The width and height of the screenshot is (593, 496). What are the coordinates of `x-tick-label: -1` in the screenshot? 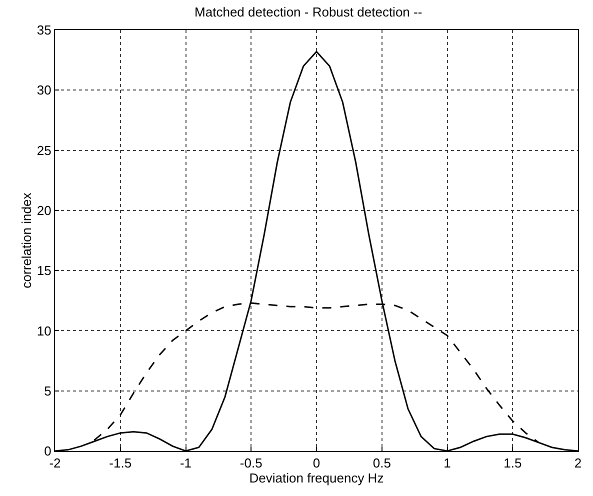 It's located at (186, 463).